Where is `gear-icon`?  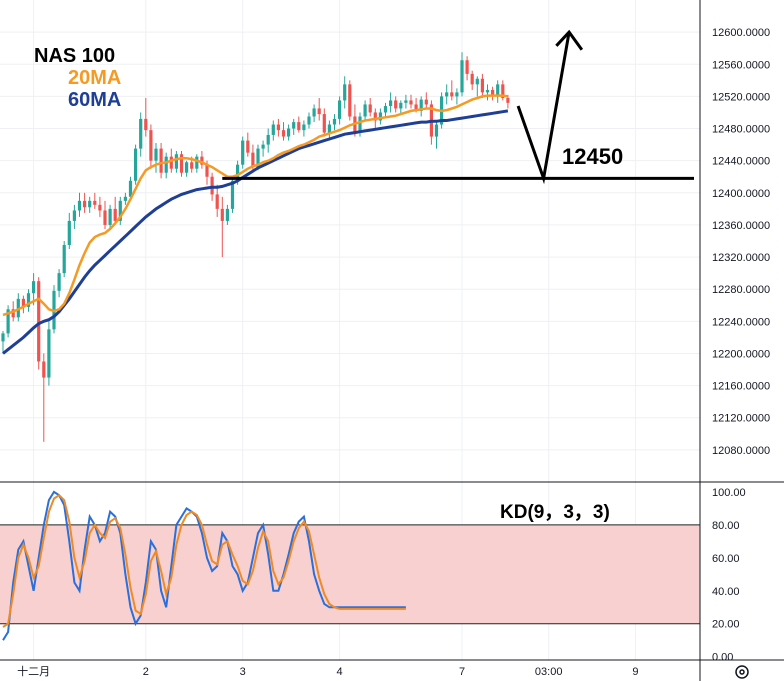 gear-icon is located at coordinates (742, 672).